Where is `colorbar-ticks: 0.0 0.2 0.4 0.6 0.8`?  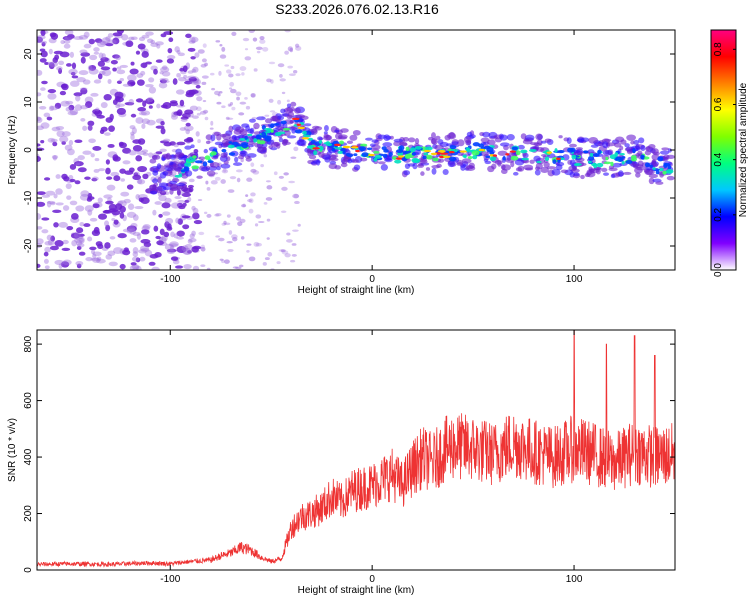 colorbar-ticks: 0.0 0.2 0.4 0.6 0.8 is located at coordinates (724, 159).